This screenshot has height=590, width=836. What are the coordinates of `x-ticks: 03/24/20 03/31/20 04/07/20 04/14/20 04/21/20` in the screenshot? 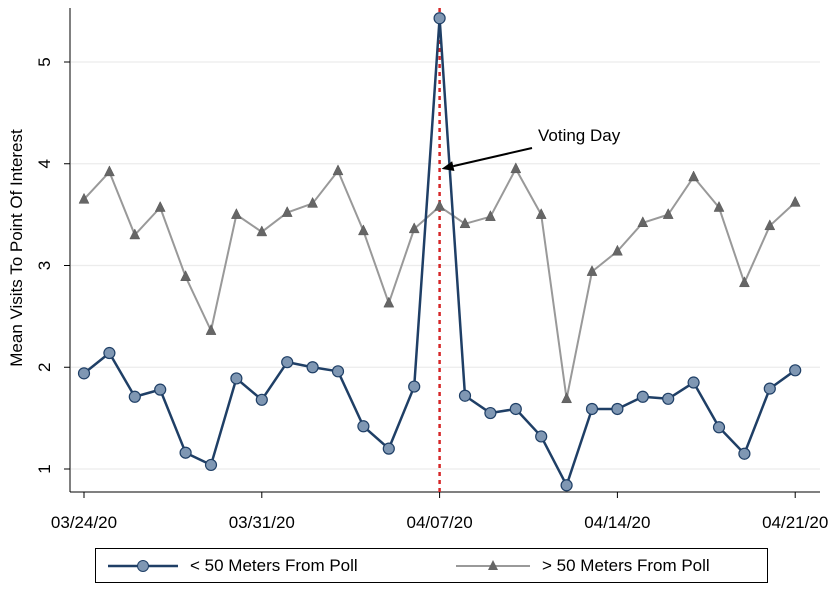 It's located at (439, 512).